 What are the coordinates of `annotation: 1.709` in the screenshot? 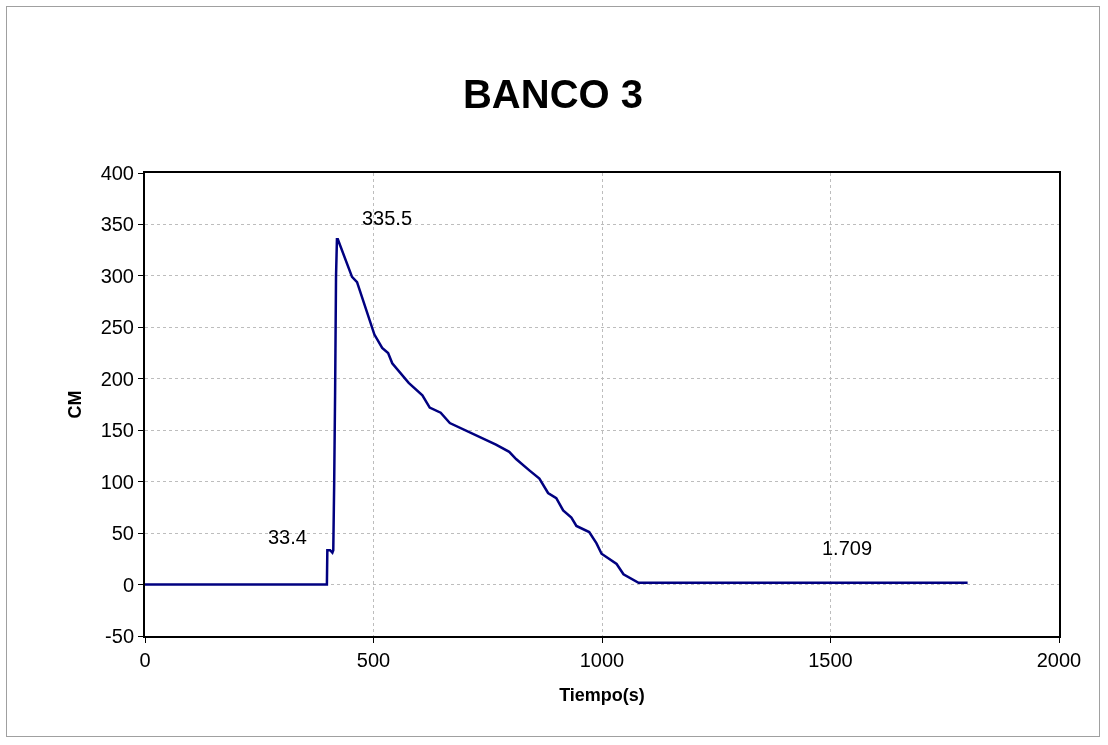 It's located at (847, 548).